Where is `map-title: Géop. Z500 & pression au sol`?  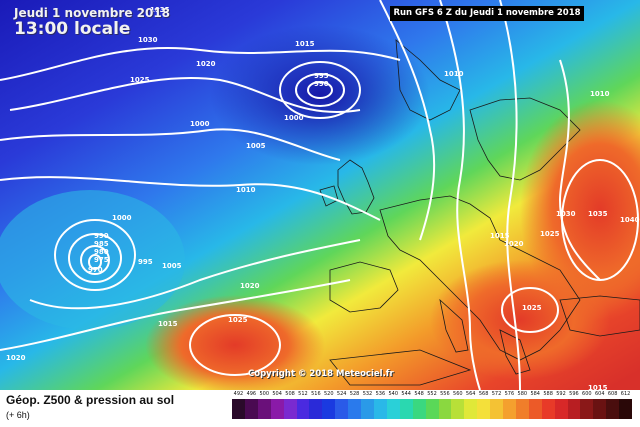
map-title: Géop. Z500 & pression au sol is located at coordinates (90, 400).